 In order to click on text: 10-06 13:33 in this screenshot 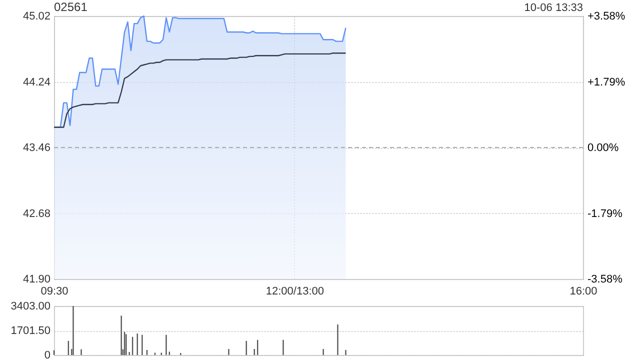, I will do `click(553, 8)`.